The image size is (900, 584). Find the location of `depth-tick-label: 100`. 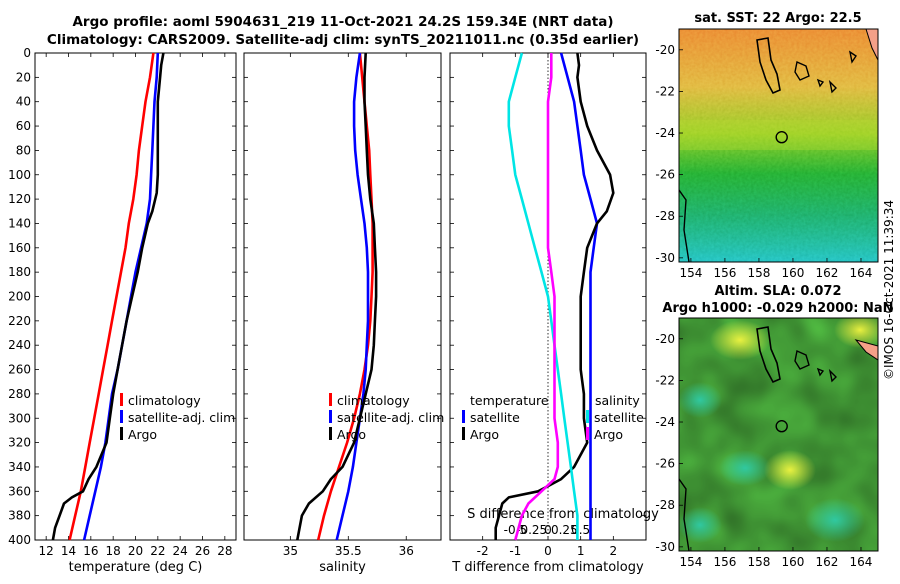

depth-tick-label: 100 is located at coordinates (19, 175).